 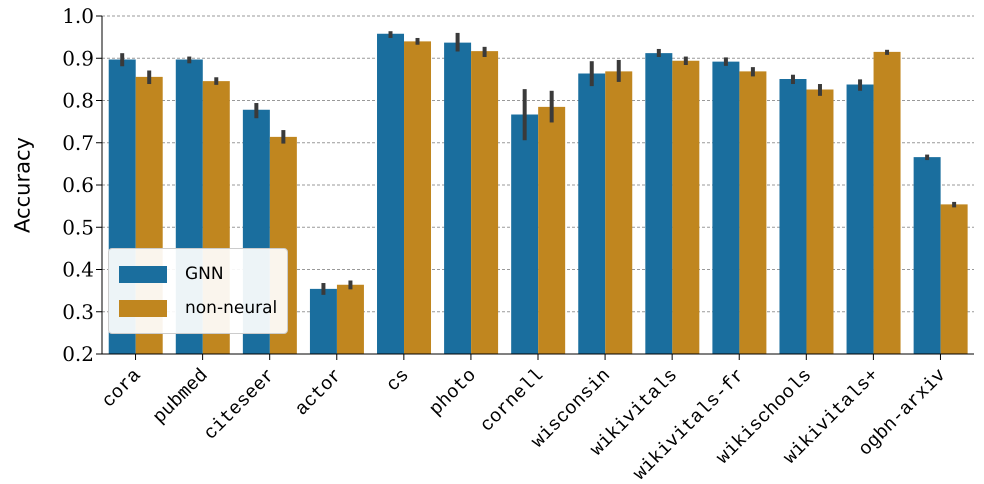 I want to click on y-tick-label: 0.7, so click(x=78, y=142).